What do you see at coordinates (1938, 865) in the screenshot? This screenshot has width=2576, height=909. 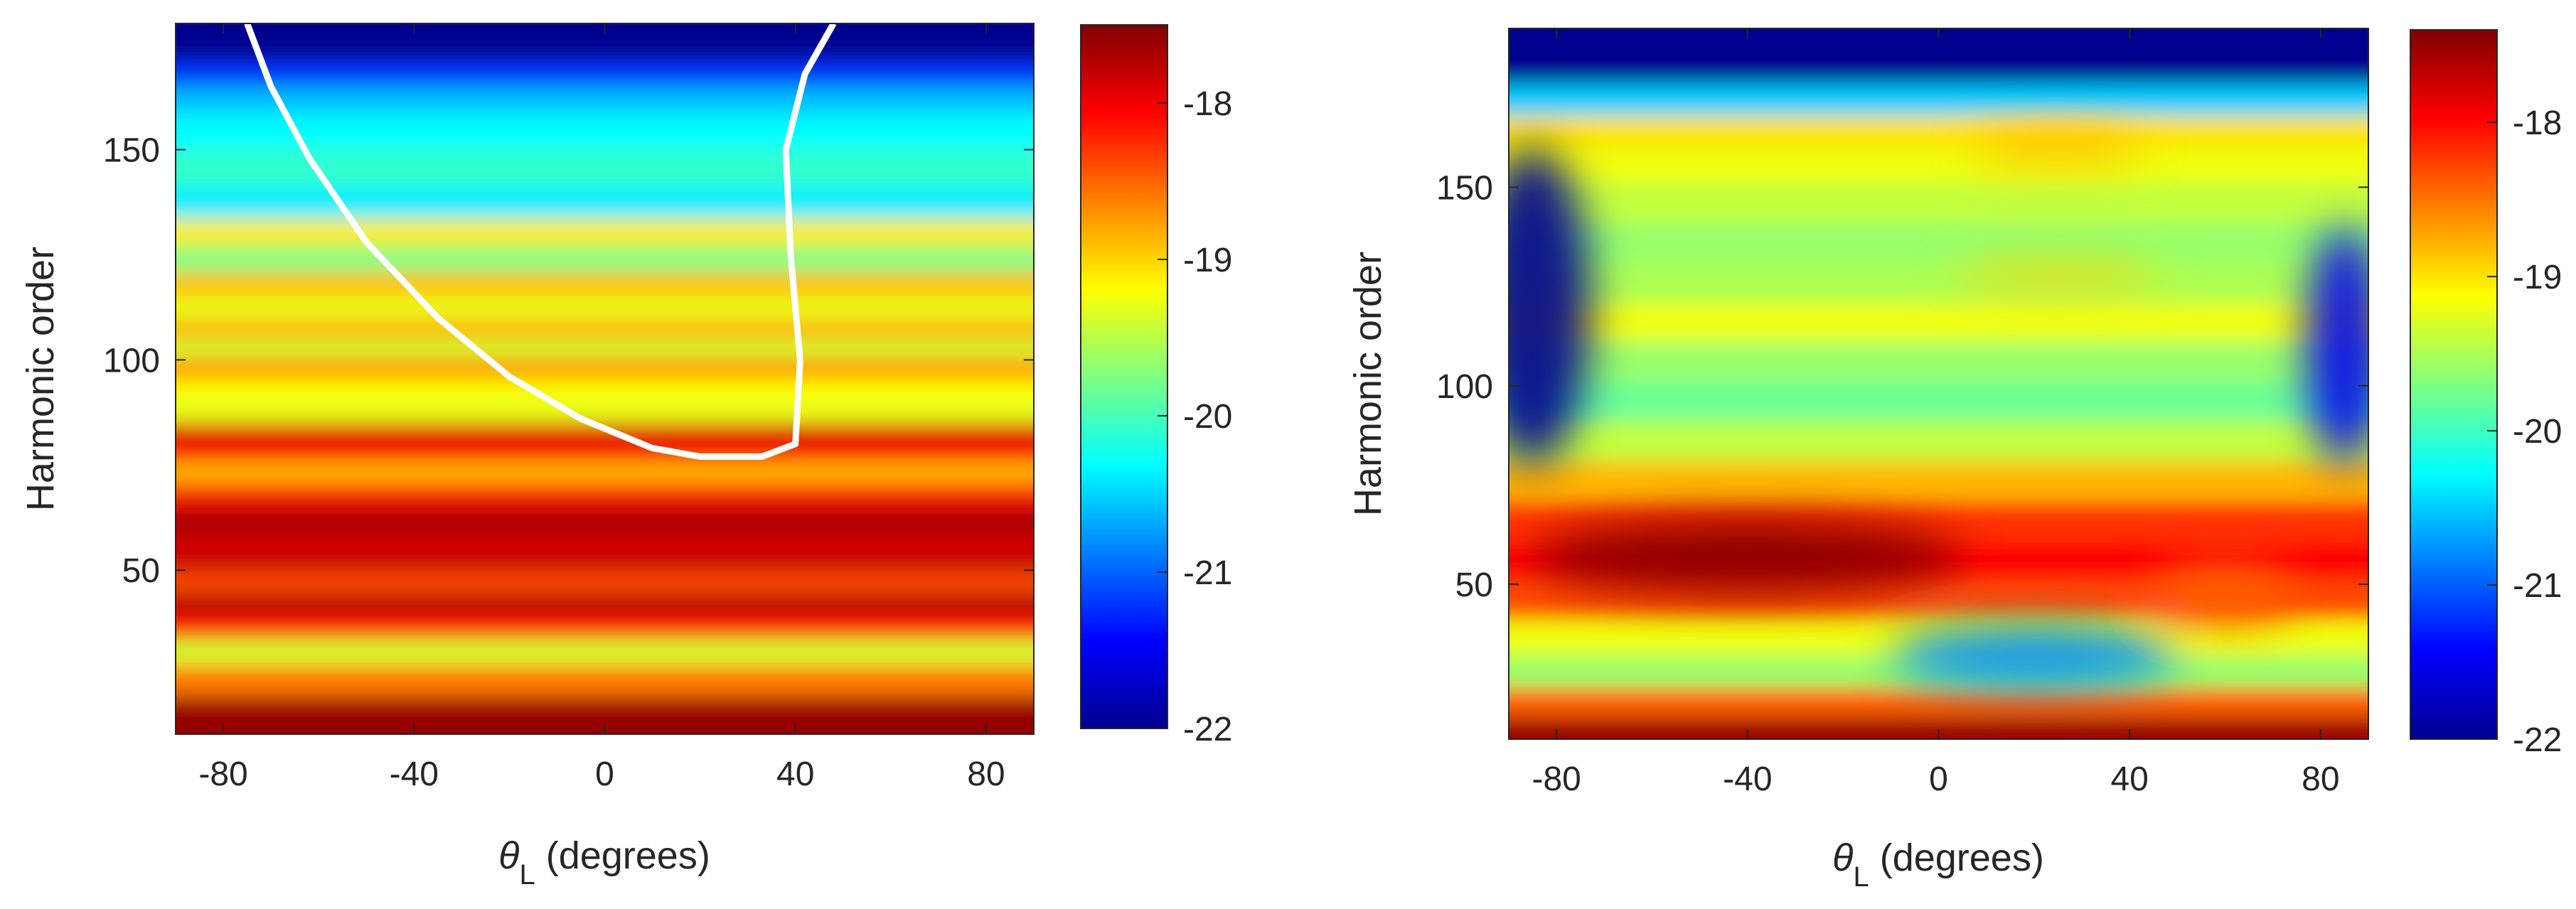 I see `right-x-axis-label: θL (degrees)` at bounding box center [1938, 865].